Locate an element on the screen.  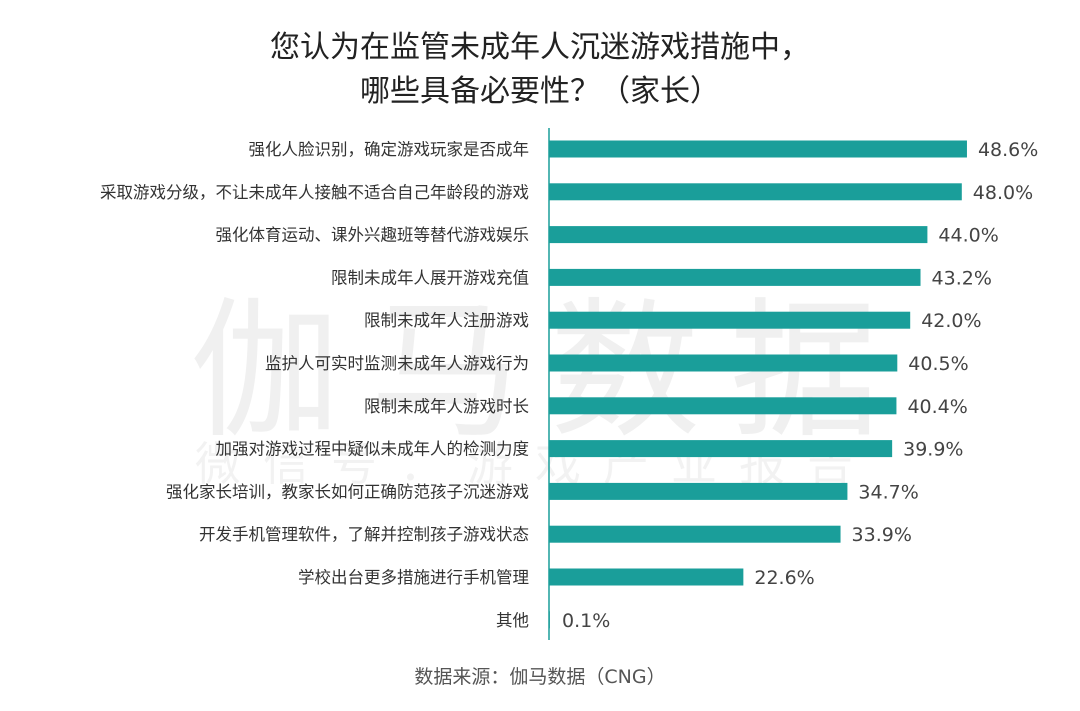
data-label: 33.9% is located at coordinates (882, 535).